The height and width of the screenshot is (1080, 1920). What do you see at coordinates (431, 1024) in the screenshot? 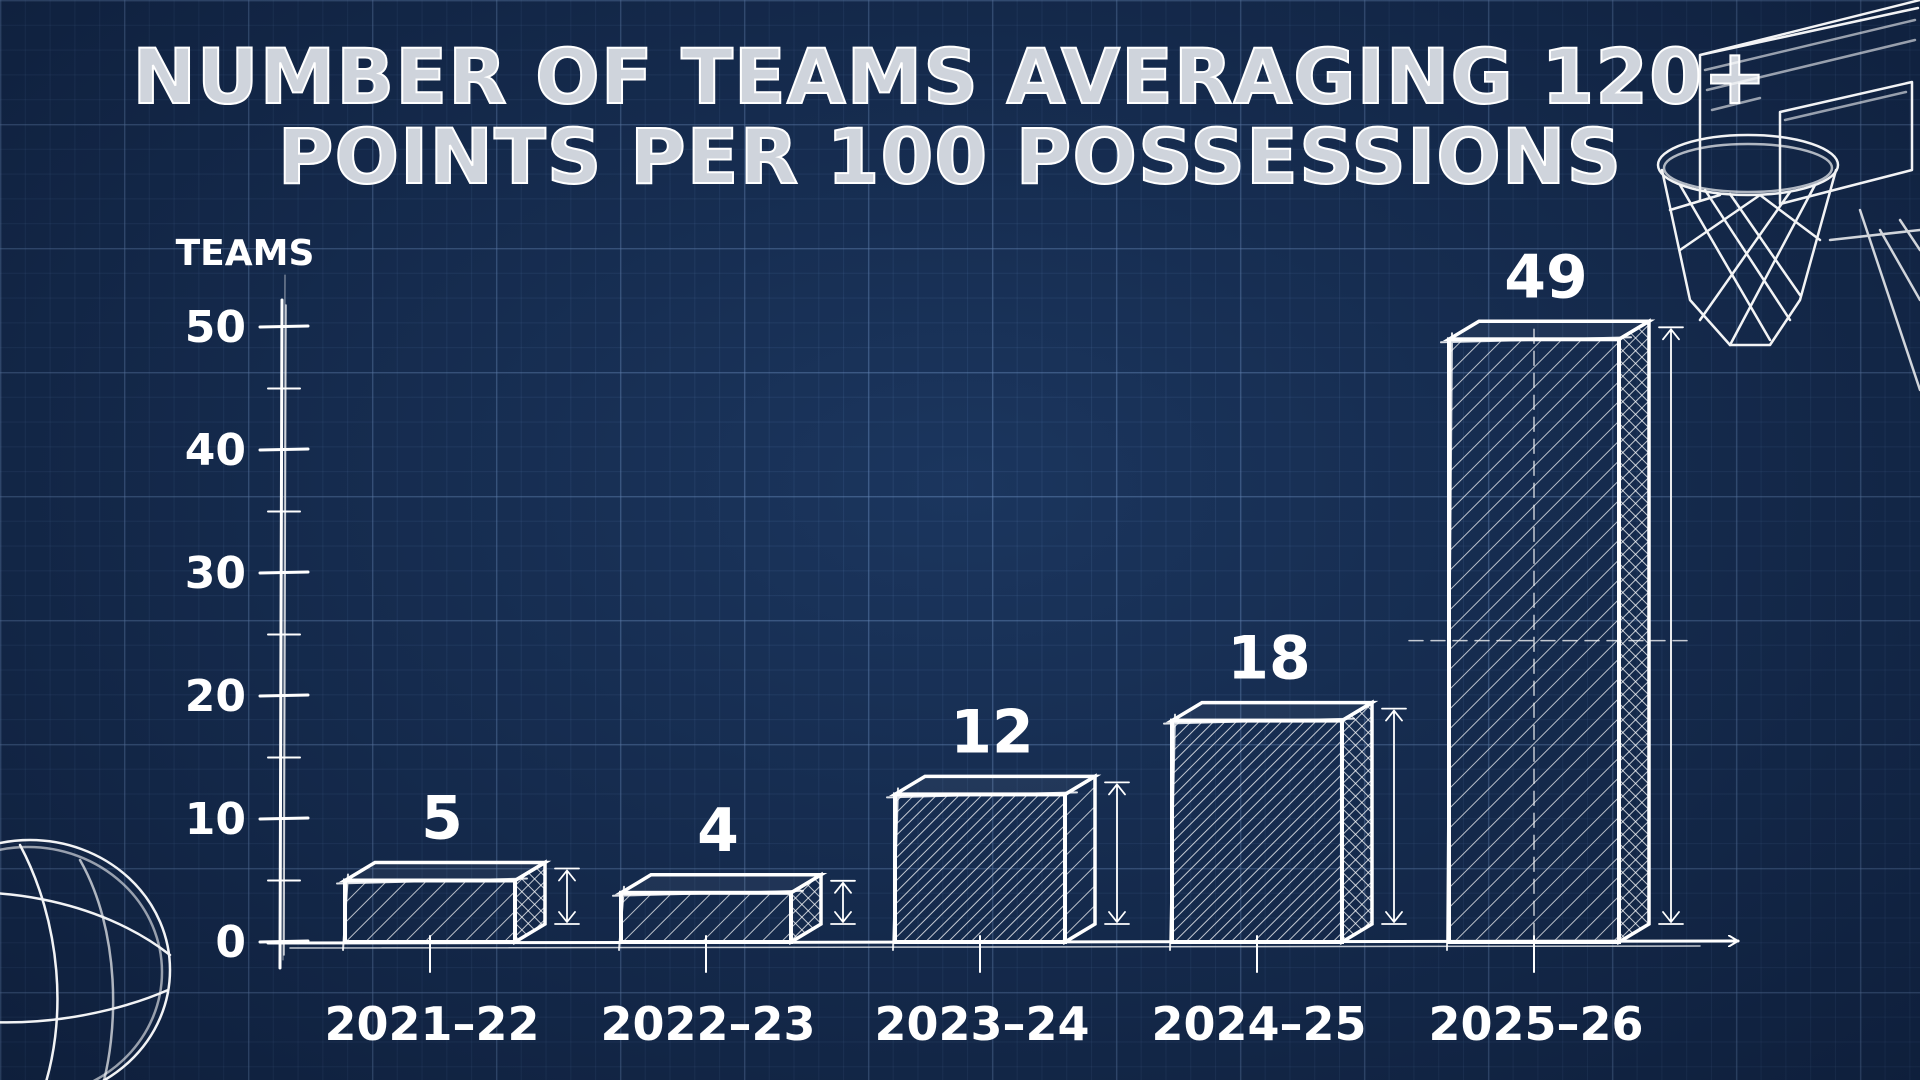
I see `x-category-label: 2021–22` at bounding box center [431, 1024].